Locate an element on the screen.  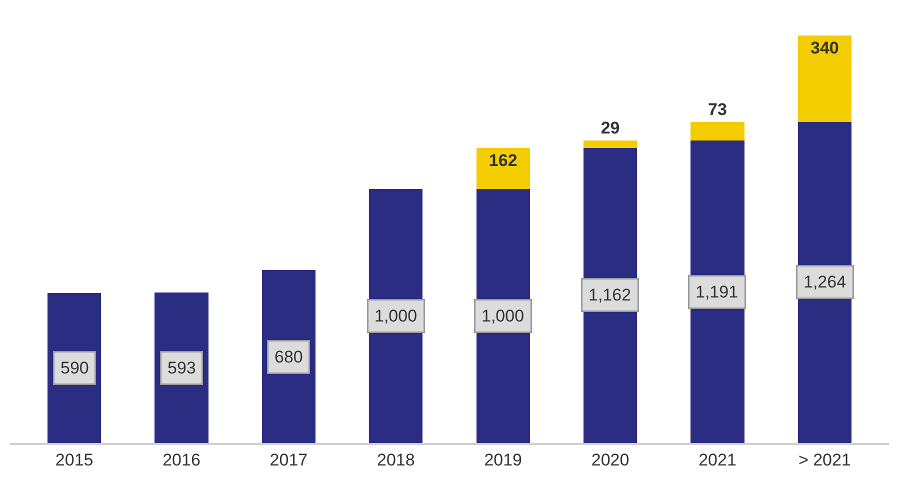
x-tick-label: 2017 is located at coordinates (289, 460).